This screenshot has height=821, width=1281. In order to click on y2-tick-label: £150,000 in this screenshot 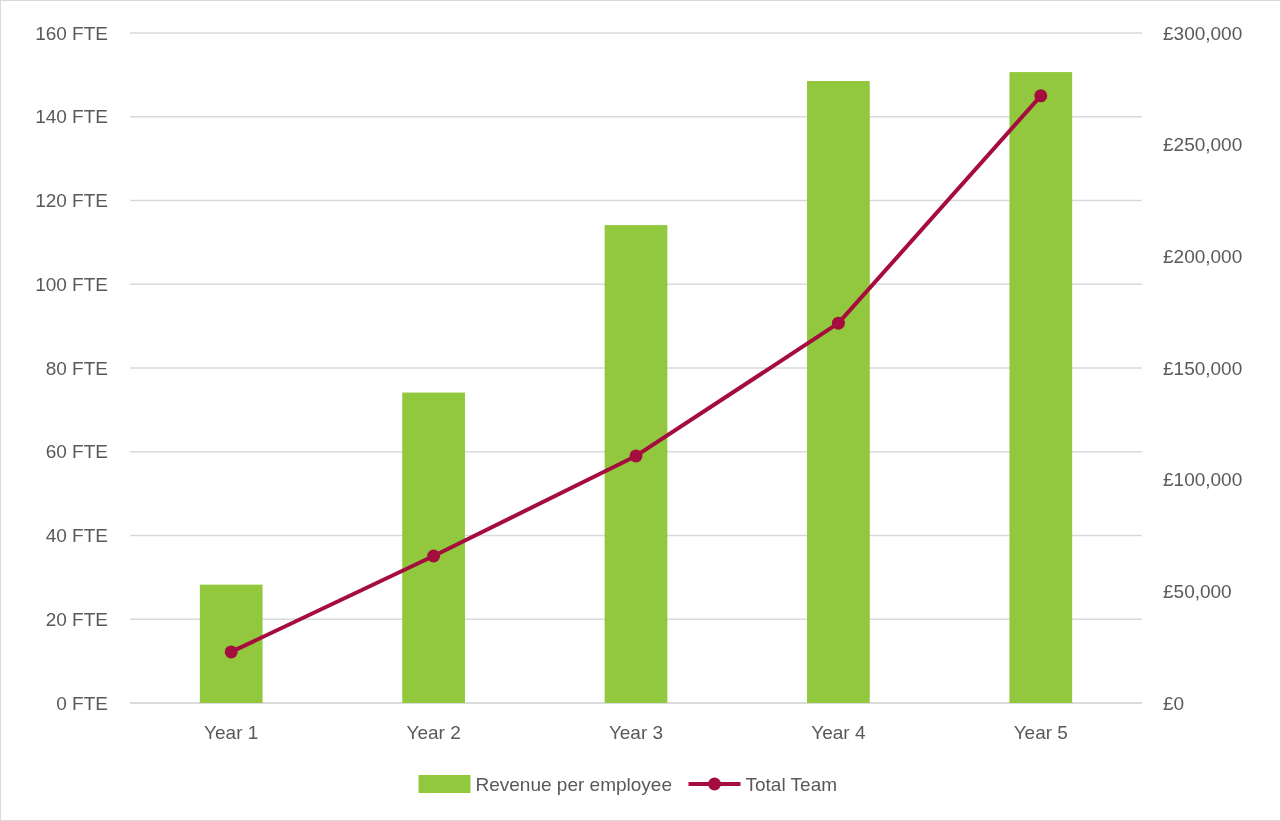, I will do `click(1203, 368)`.